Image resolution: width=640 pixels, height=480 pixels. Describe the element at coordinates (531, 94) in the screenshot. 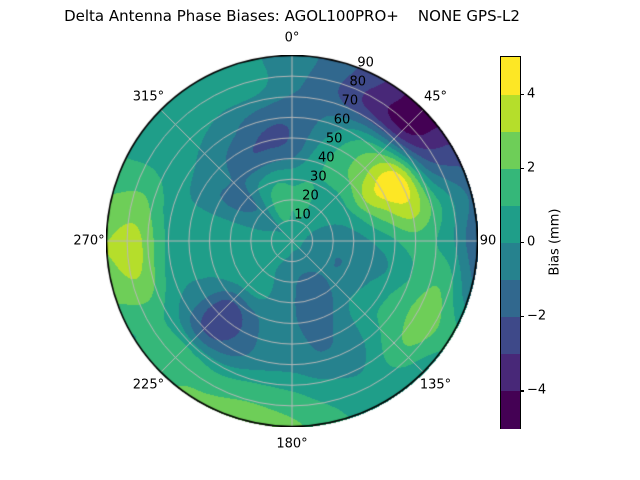

I see `colorbar-ticklabel-4: 4` at that location.